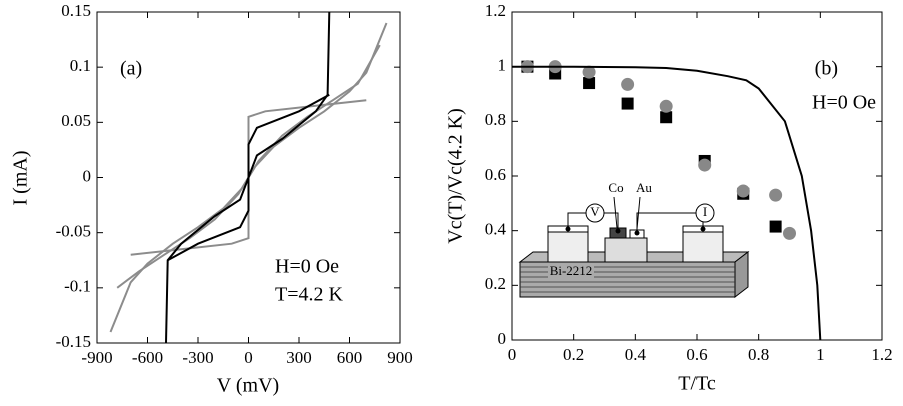  What do you see at coordinates (644, 187) in the screenshot?
I see `inset-label: Au` at bounding box center [644, 187].